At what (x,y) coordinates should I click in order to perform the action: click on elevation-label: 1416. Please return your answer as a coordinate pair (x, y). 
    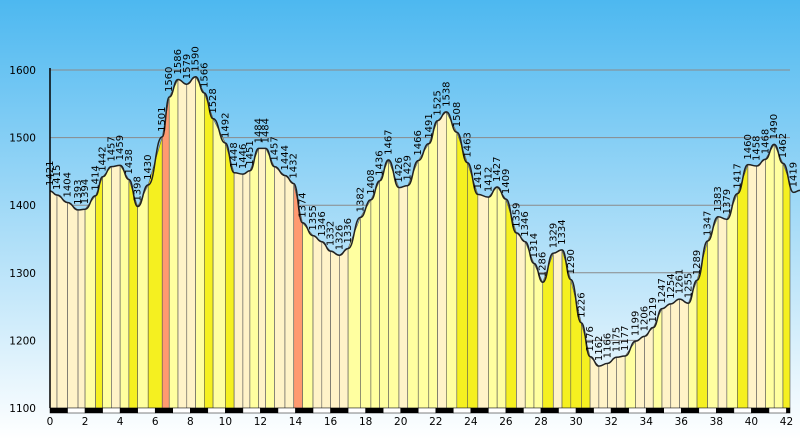
    Looking at the image, I should click on (478, 176).